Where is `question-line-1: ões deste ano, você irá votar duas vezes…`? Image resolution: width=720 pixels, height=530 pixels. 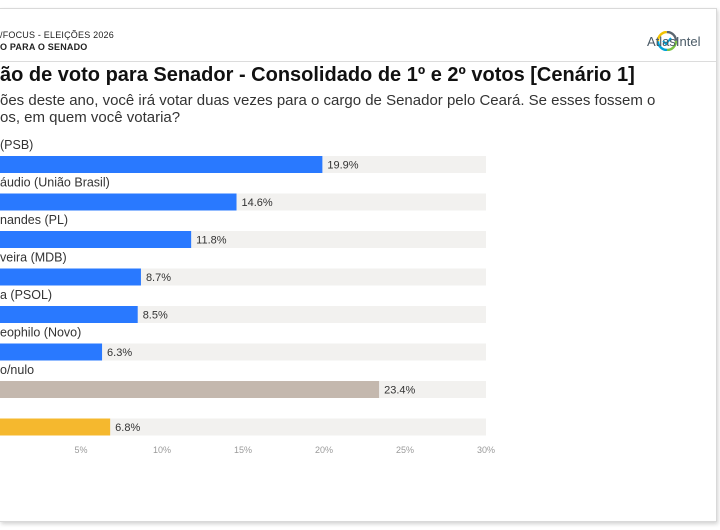 question-line-1: ões deste ano, você irá votar duas vezes… is located at coordinates (328, 100).